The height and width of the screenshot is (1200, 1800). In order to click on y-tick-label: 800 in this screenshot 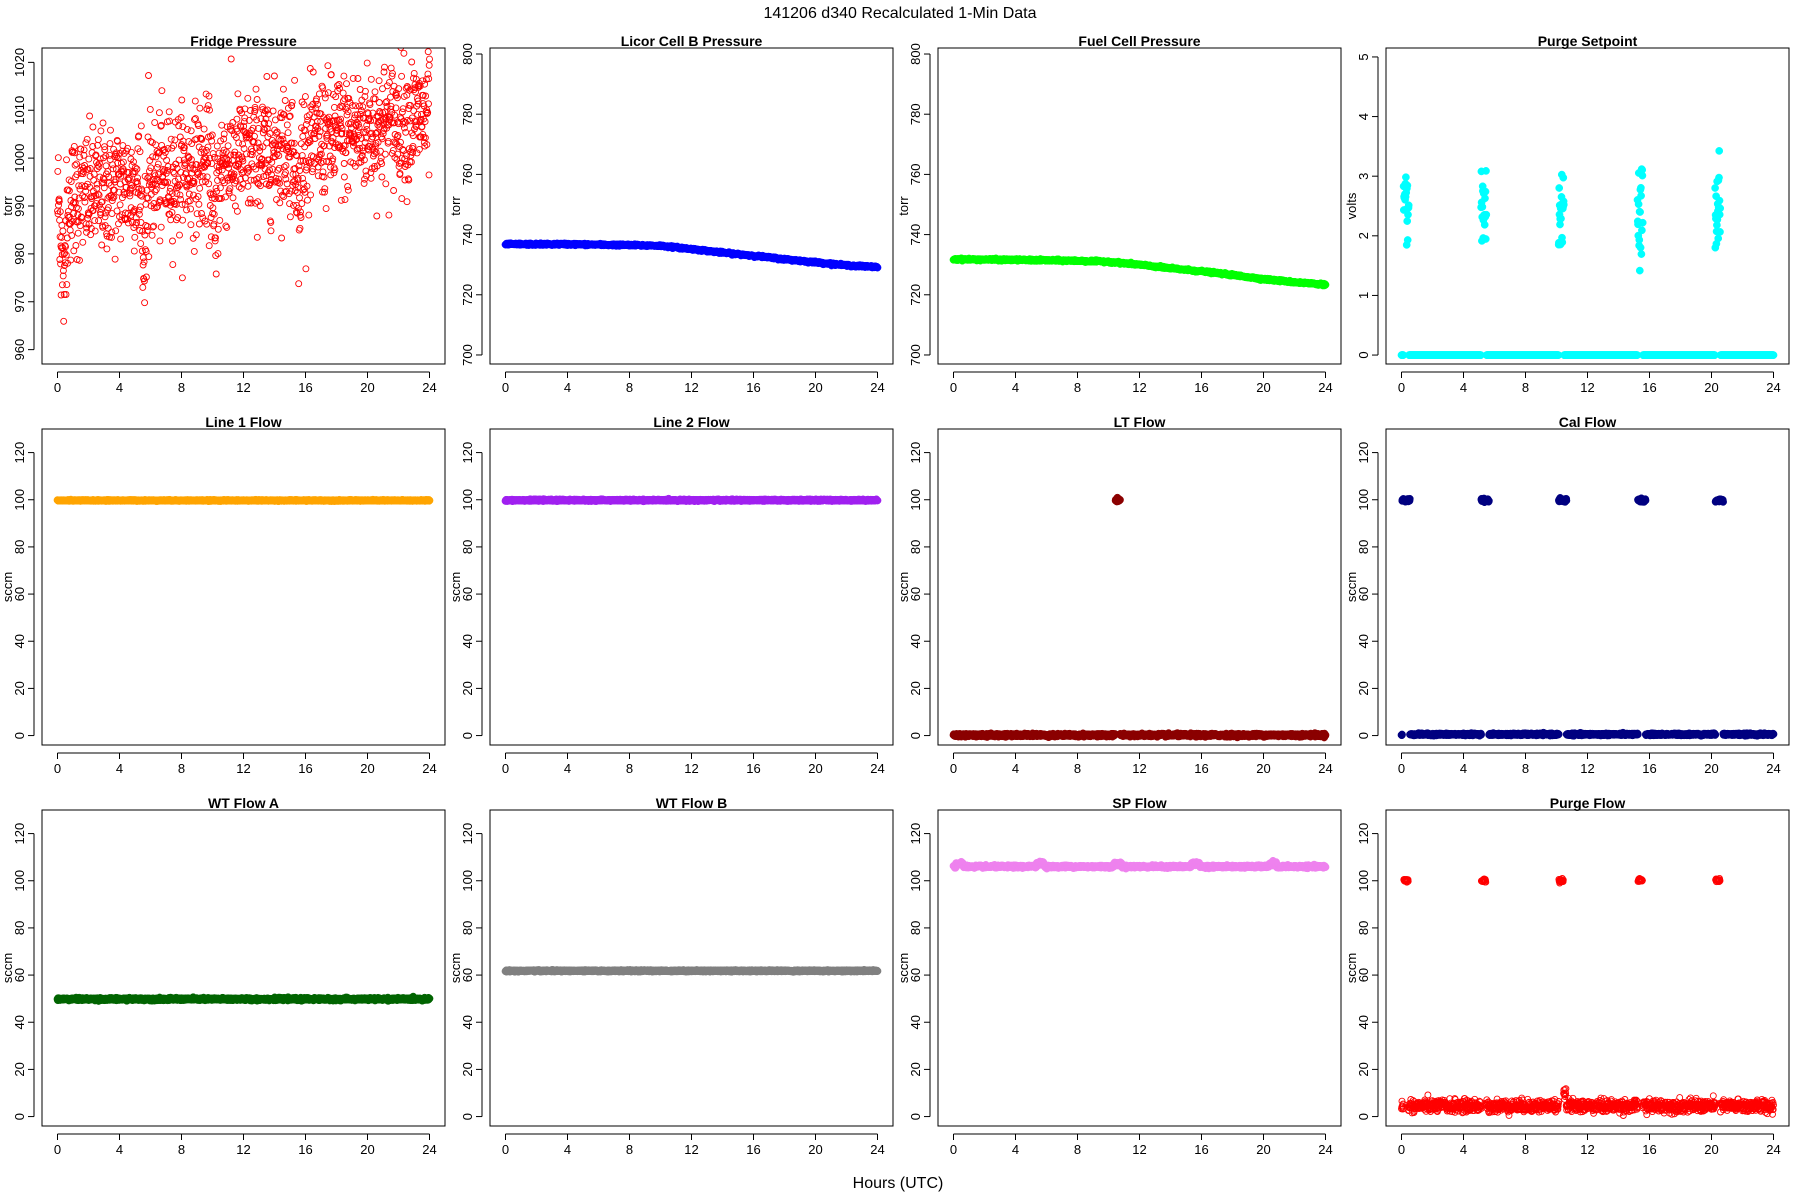, I will do `click(467, 54)`.